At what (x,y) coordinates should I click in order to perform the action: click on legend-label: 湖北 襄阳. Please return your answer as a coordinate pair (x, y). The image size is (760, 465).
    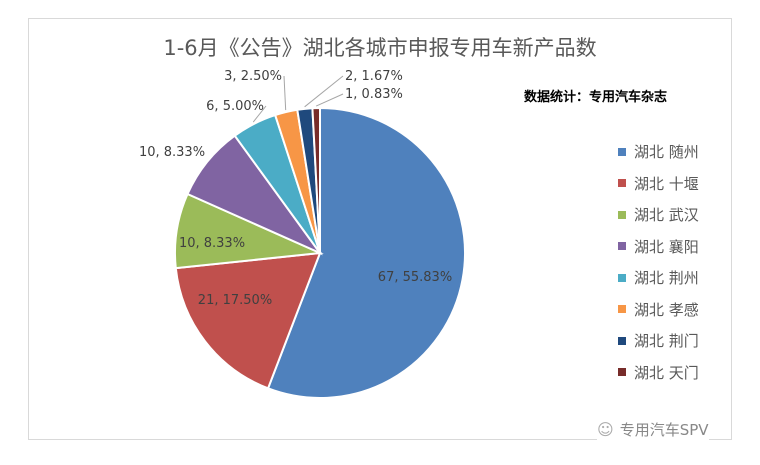
    Looking at the image, I should click on (666, 246).